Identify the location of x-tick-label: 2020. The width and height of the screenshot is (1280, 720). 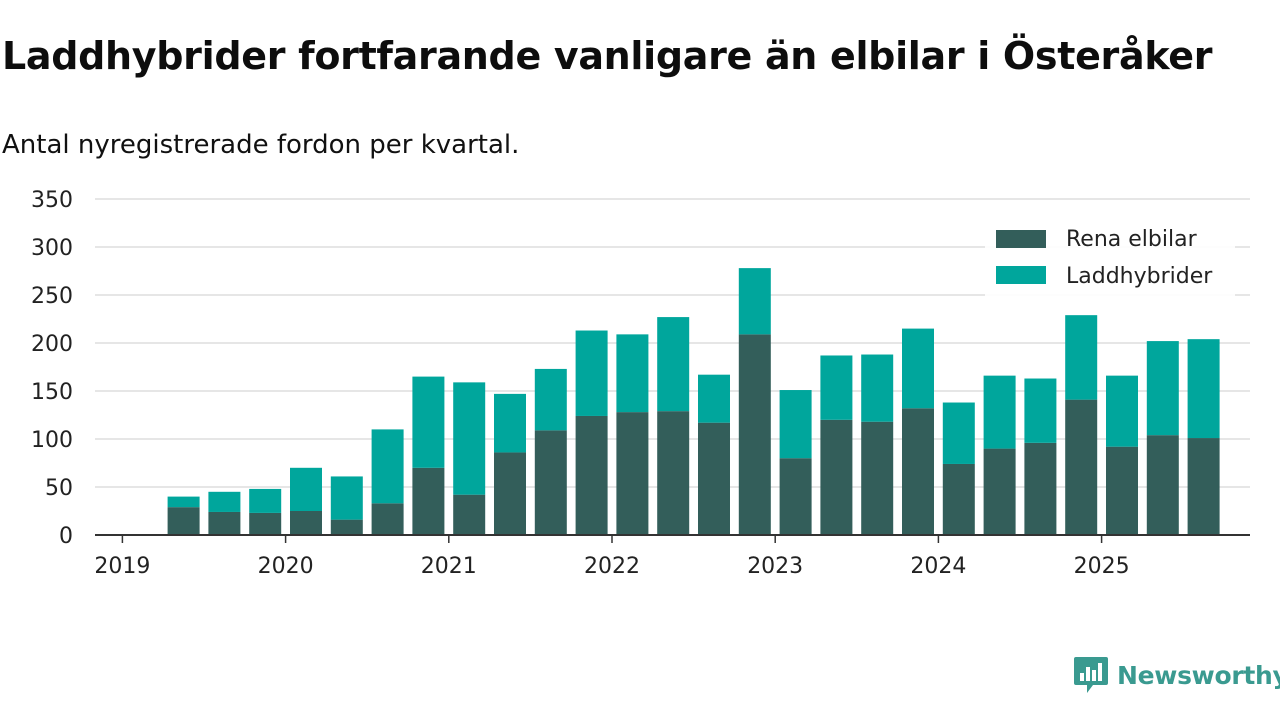
(286, 566).